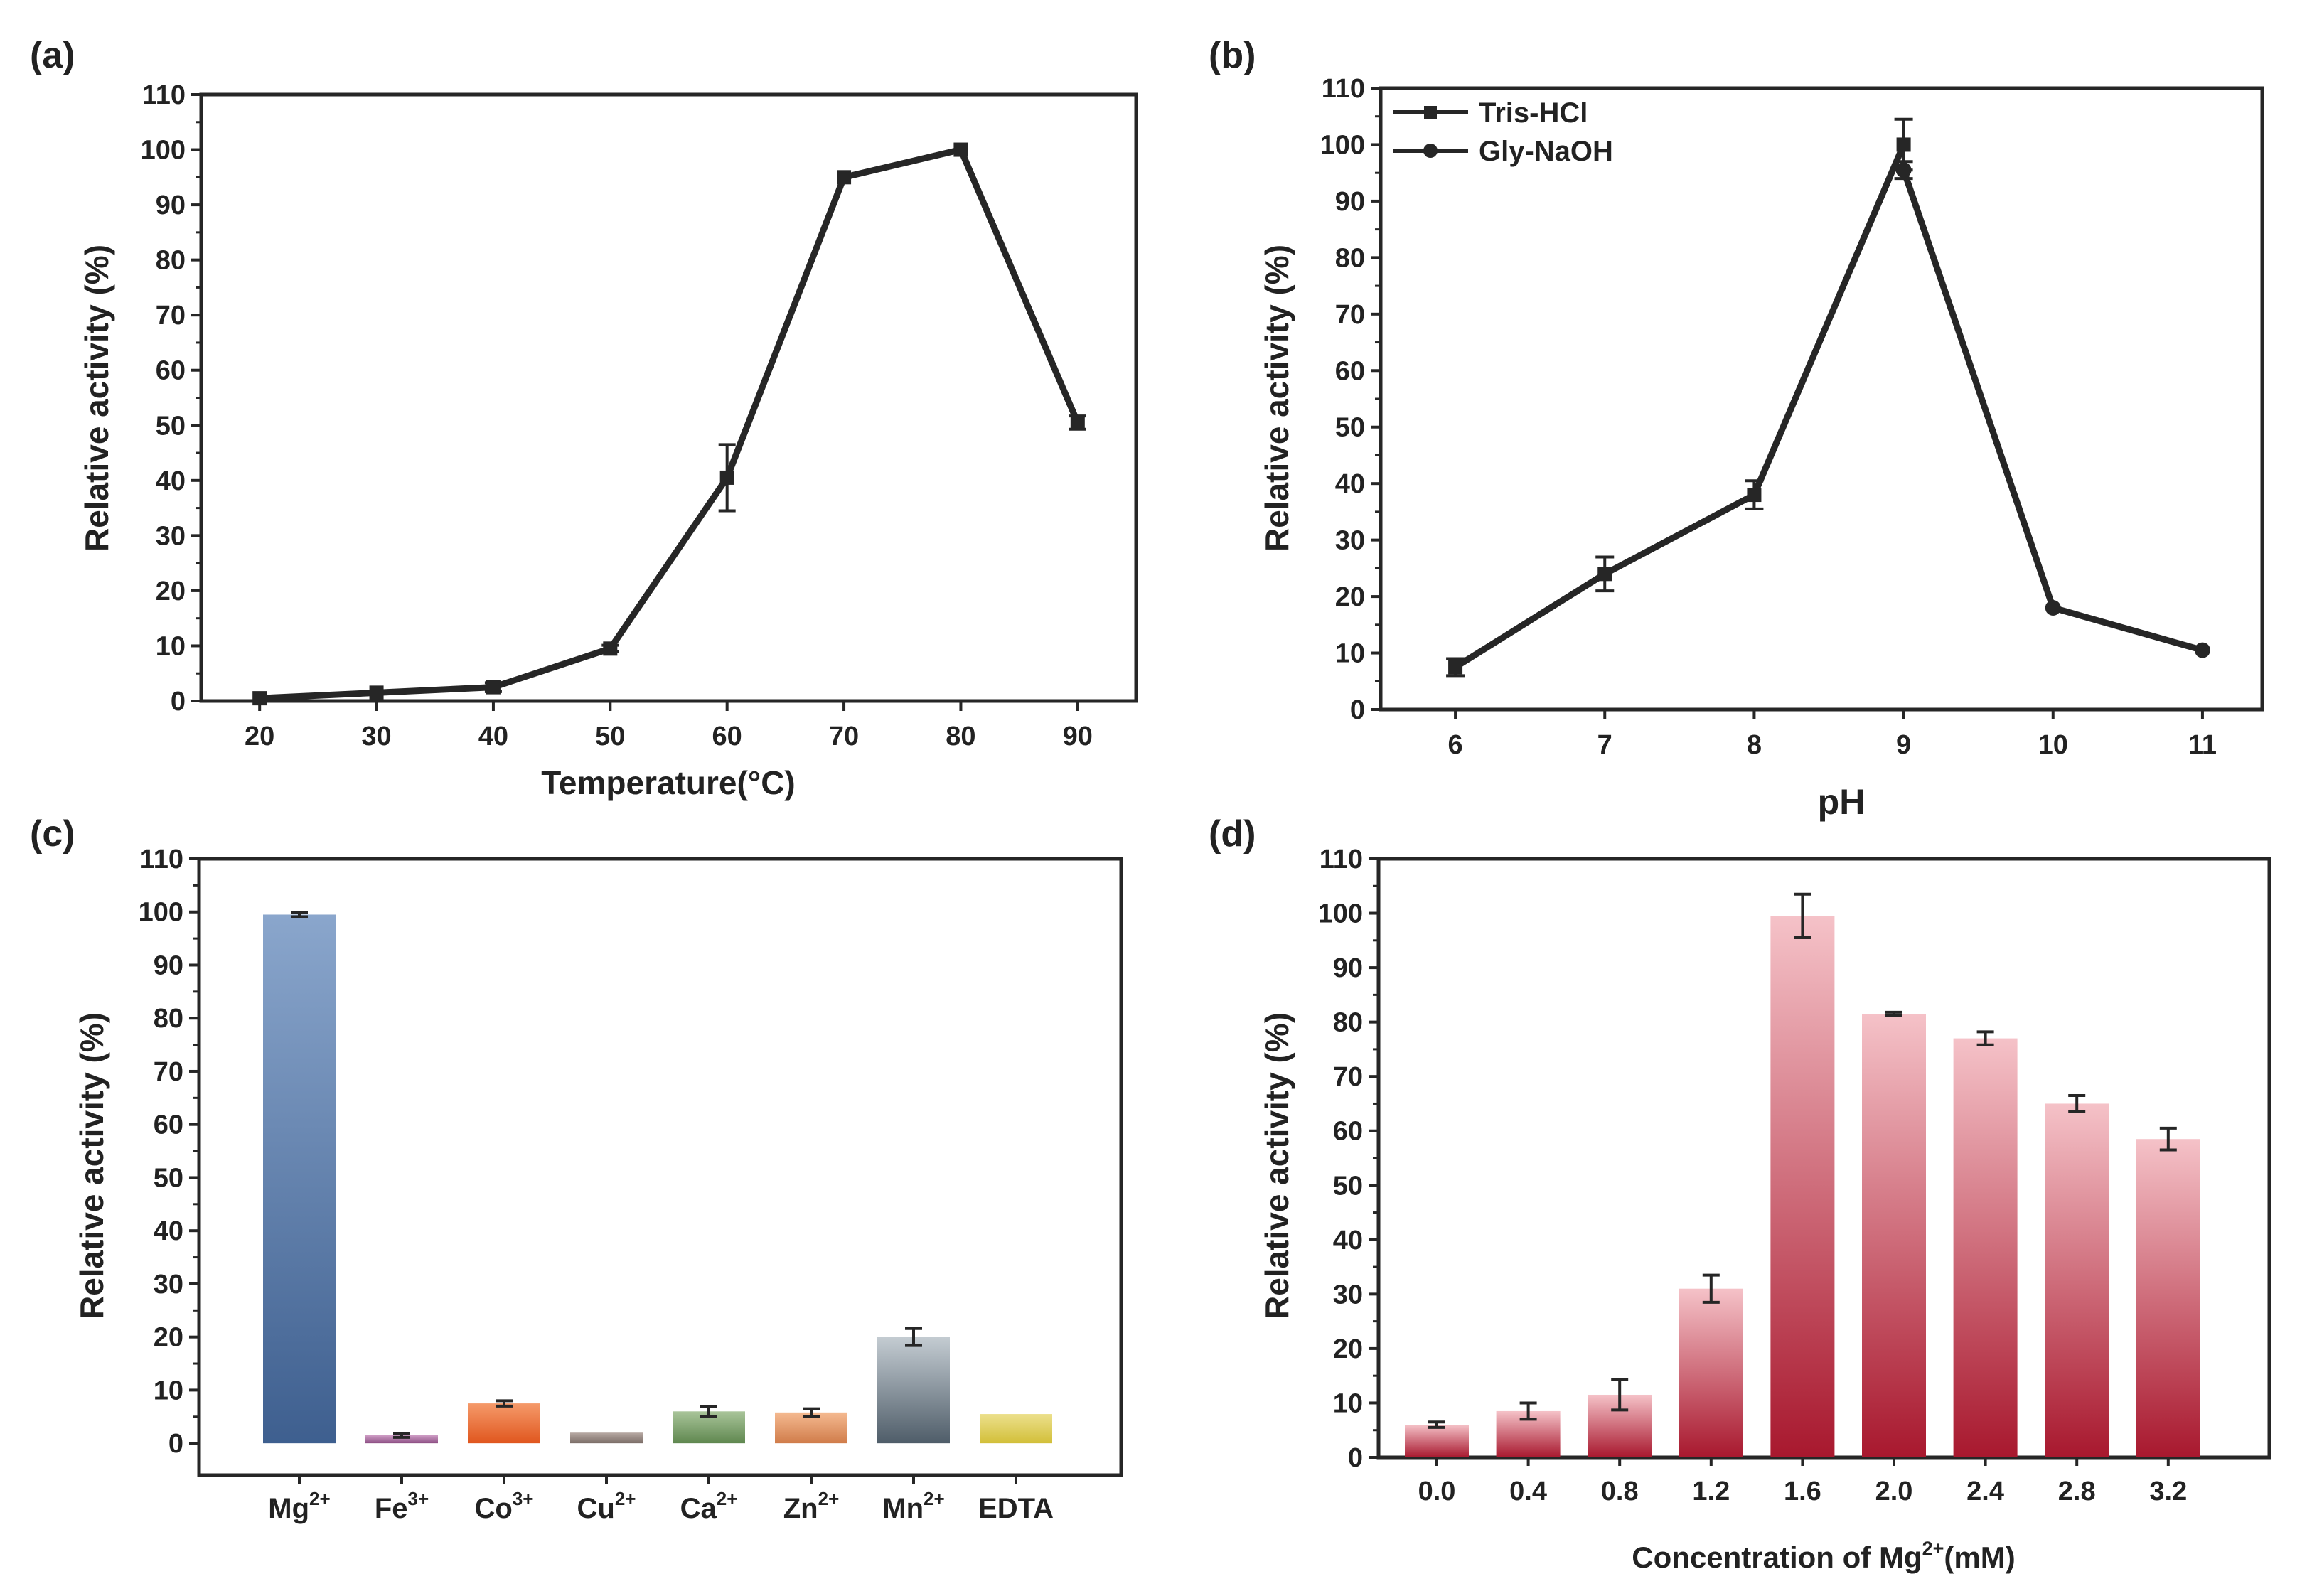 The image size is (2312, 1596). Describe the element at coordinates (800, 1508) in the screenshot. I see `x-tick-label-base: Zn` at that location.